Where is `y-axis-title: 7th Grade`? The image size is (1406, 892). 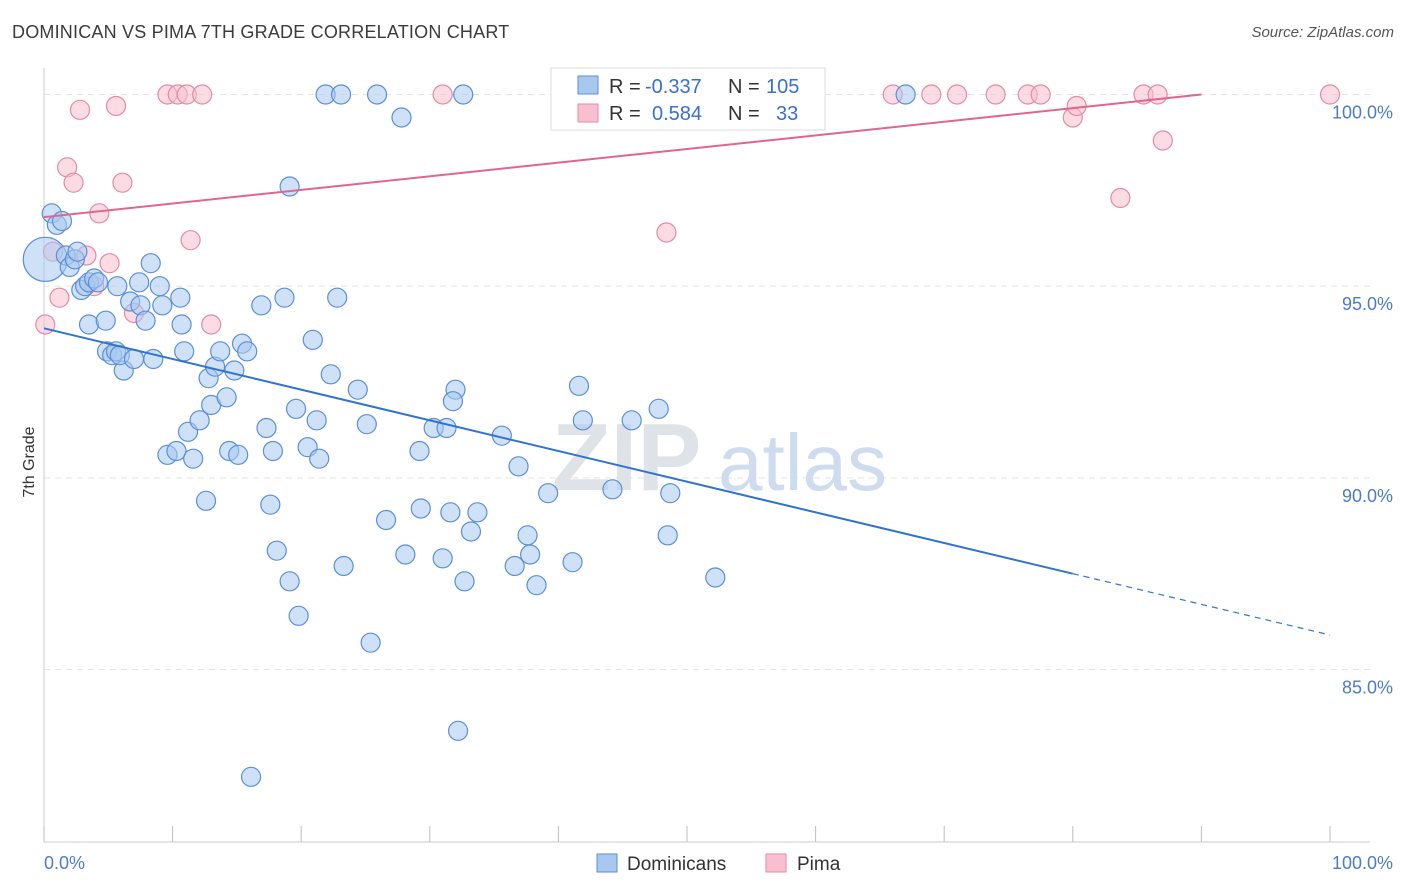 y-axis-title: 7th Grade is located at coordinates (29, 461).